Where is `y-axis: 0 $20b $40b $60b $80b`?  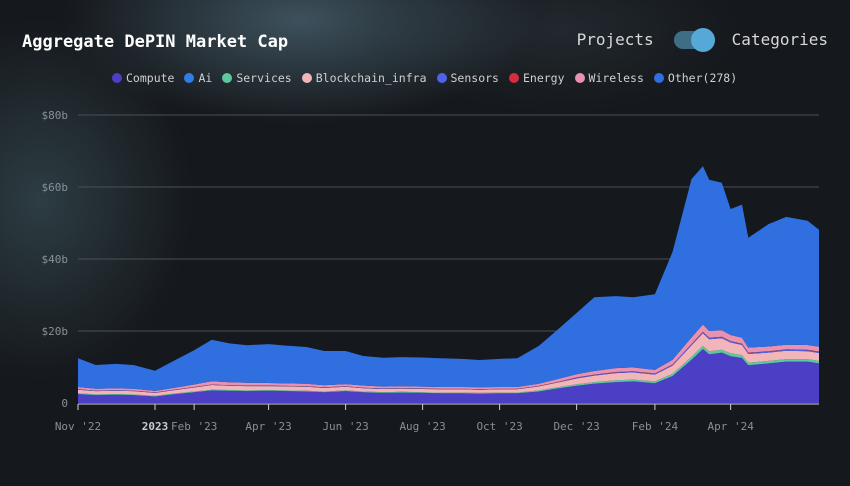
y-axis: 0 $20b $40b $60b $80b is located at coordinates (55, 259).